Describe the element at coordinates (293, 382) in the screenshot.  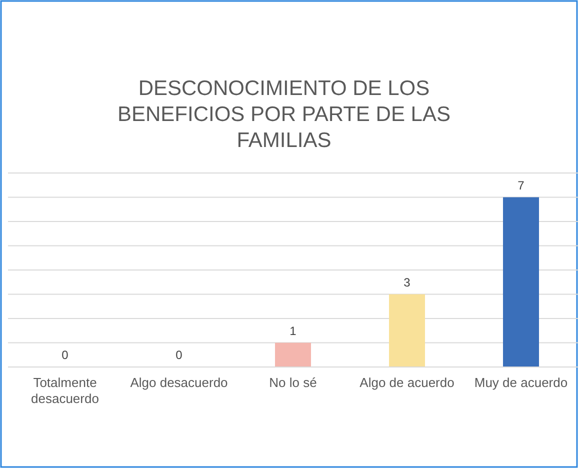
I see `x-tick-label: No lo sé` at that location.